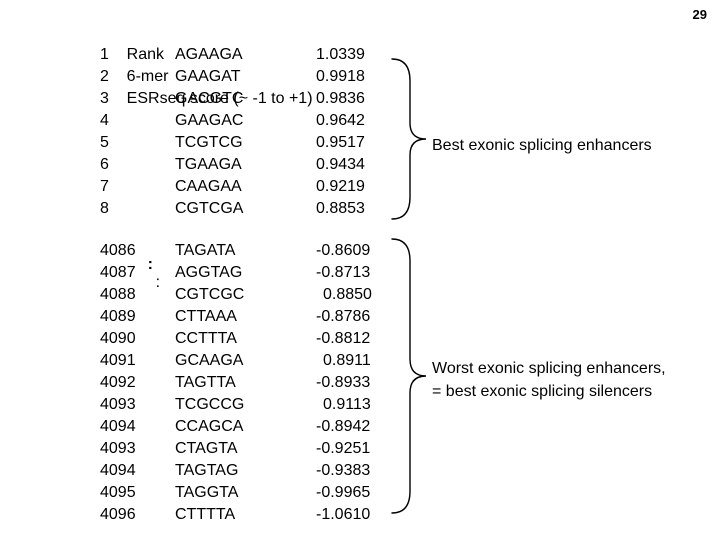 The height and width of the screenshot is (540, 720). I want to click on rank-cell: 4092, so click(118, 382).